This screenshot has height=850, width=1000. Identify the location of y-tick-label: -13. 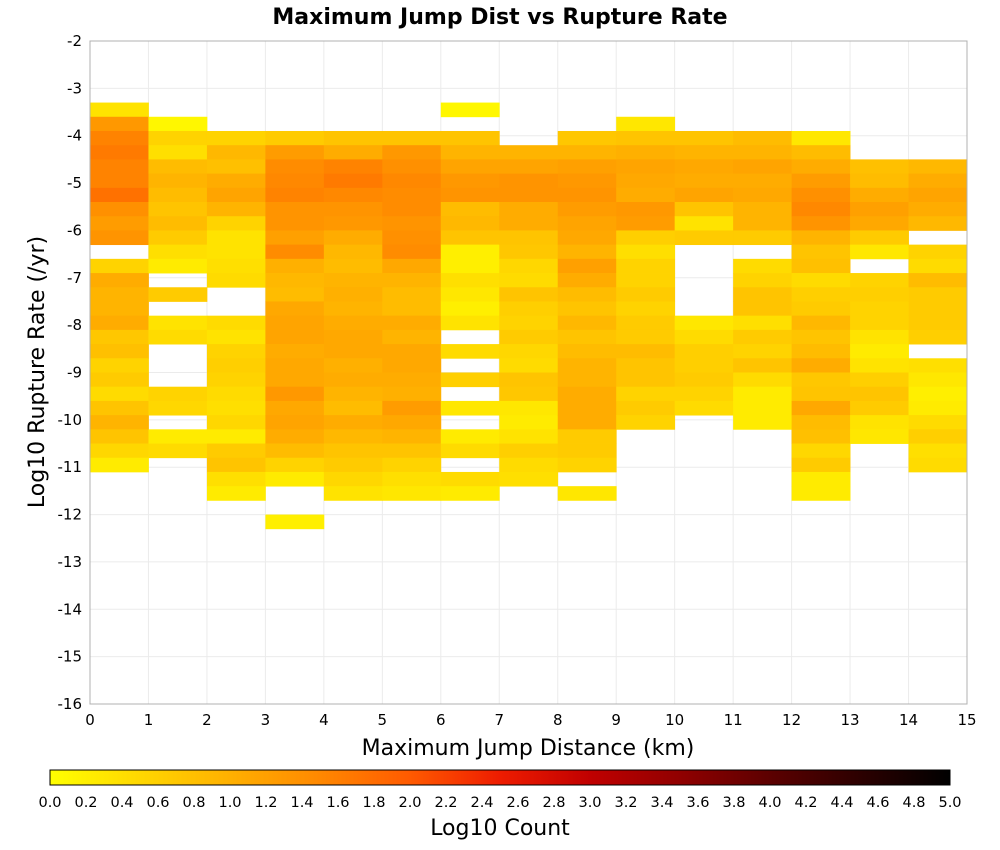
(70, 562).